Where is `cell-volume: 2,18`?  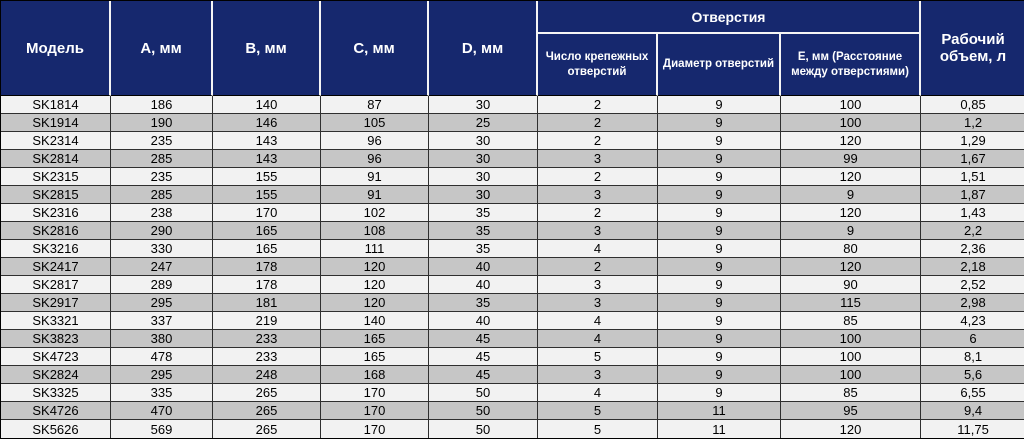 cell-volume: 2,18 is located at coordinates (972, 267).